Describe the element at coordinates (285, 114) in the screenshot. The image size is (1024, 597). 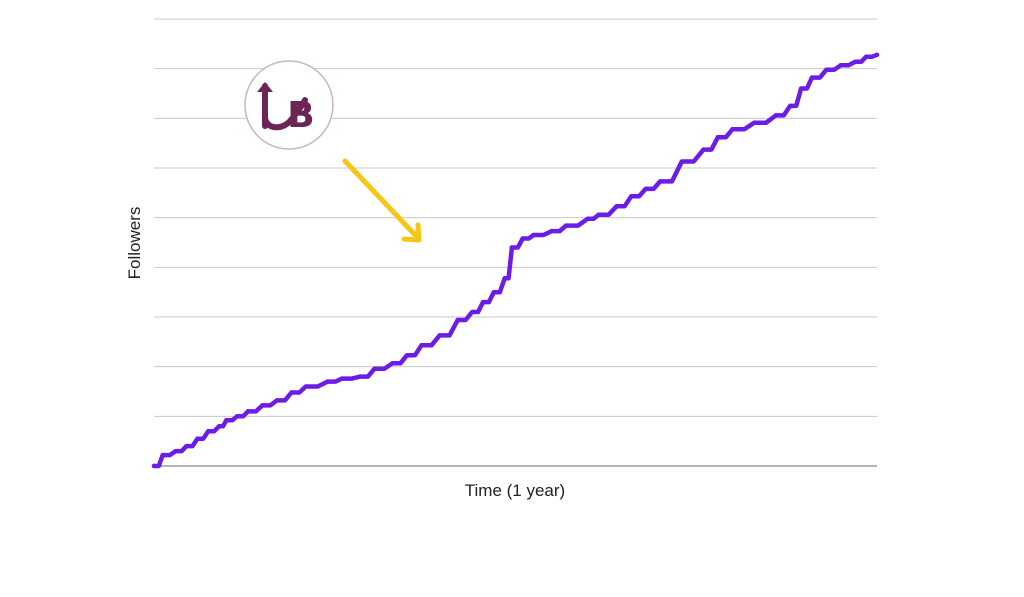
I see `logo-swoosh-icon` at that location.